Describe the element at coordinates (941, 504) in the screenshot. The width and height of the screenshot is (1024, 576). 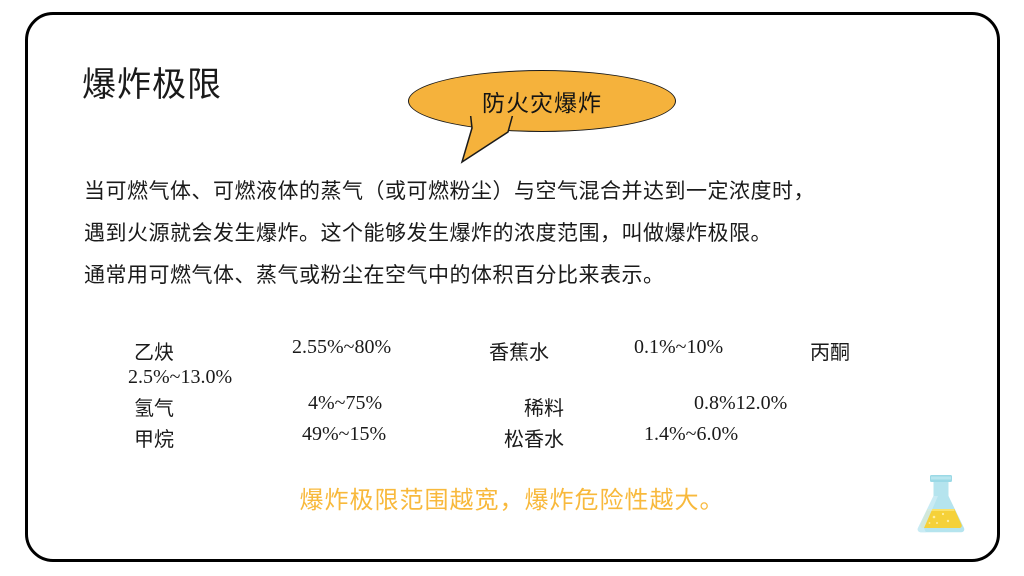
I see `flask-icon` at that location.